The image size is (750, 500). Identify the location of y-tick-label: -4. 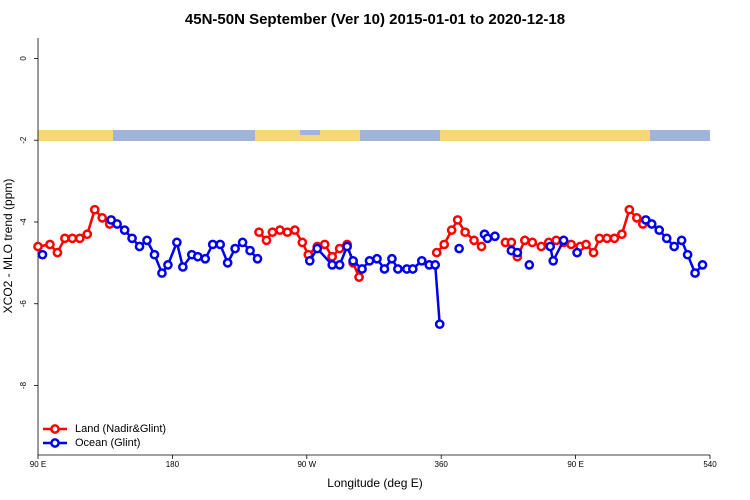
(23, 222).